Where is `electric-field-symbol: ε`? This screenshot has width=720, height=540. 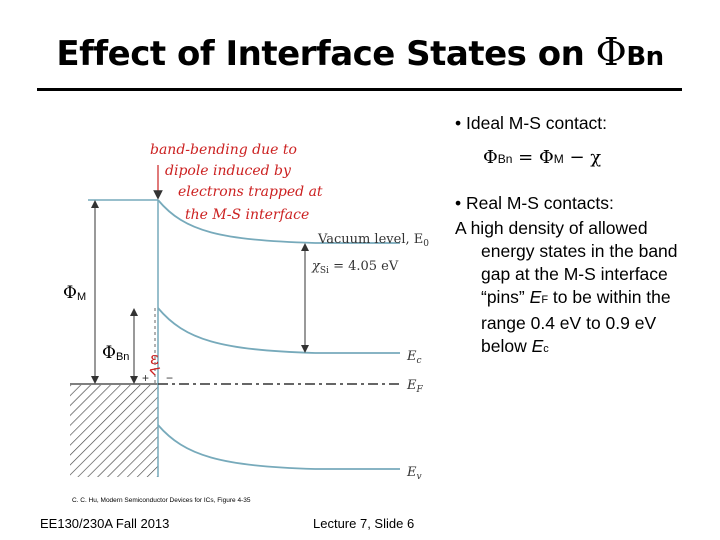
electric-field-symbol: ε is located at coordinates (154, 359).